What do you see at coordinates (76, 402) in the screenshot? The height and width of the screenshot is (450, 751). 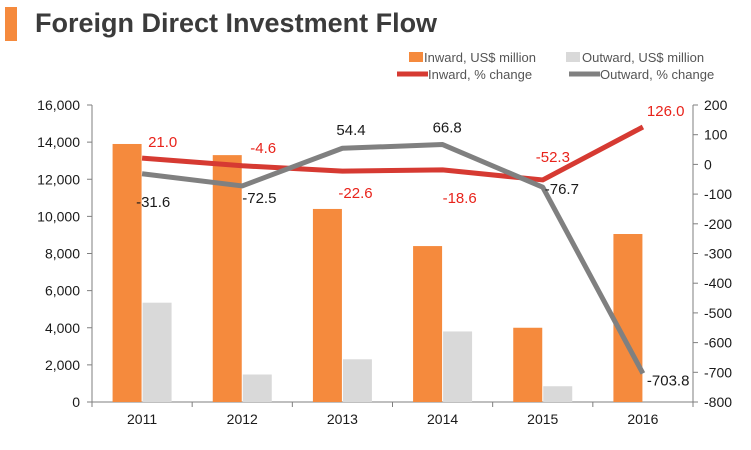 I see `y-left-tick-label: 0` at bounding box center [76, 402].